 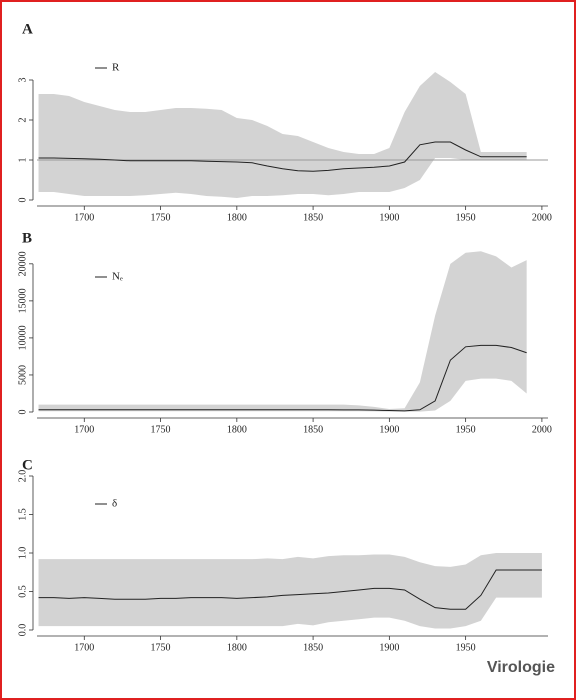 I want to click on legend-label: δ, so click(x=114, y=504).